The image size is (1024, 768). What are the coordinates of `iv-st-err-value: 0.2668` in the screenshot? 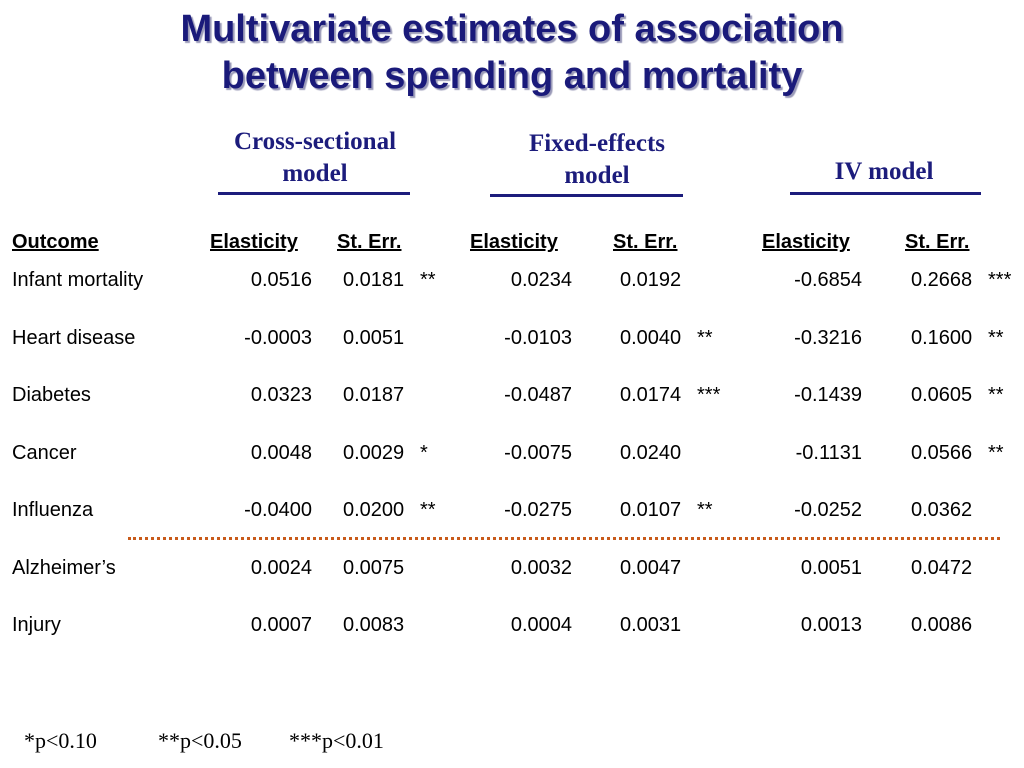 It's located at (942, 280).